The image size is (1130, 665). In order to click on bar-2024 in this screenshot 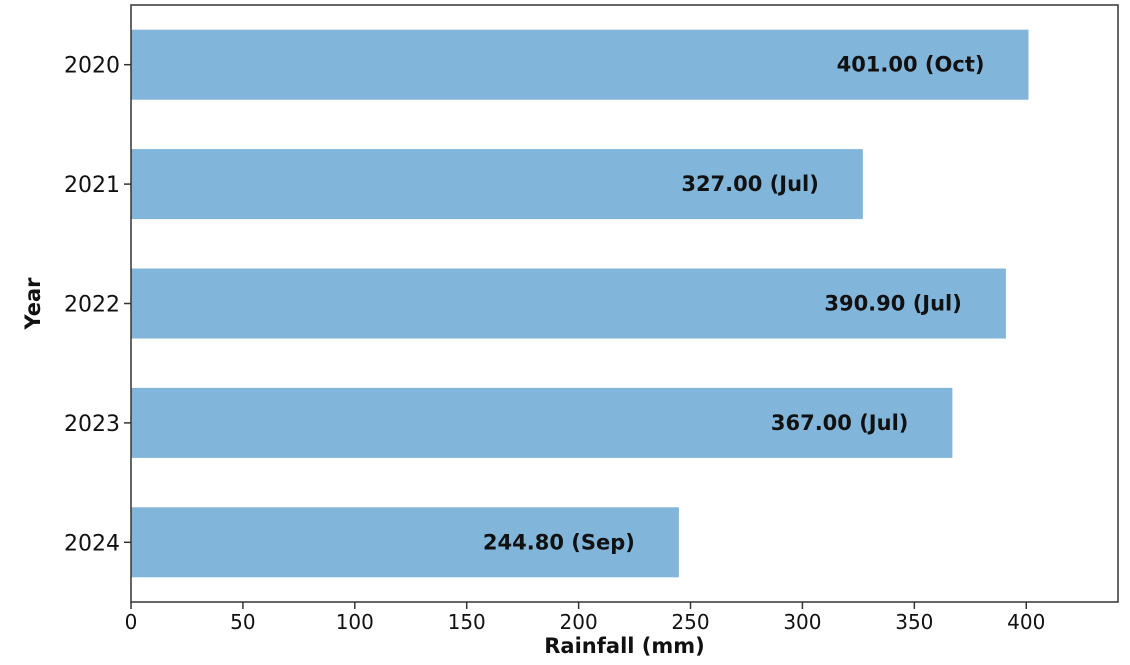, I will do `click(405, 542)`.